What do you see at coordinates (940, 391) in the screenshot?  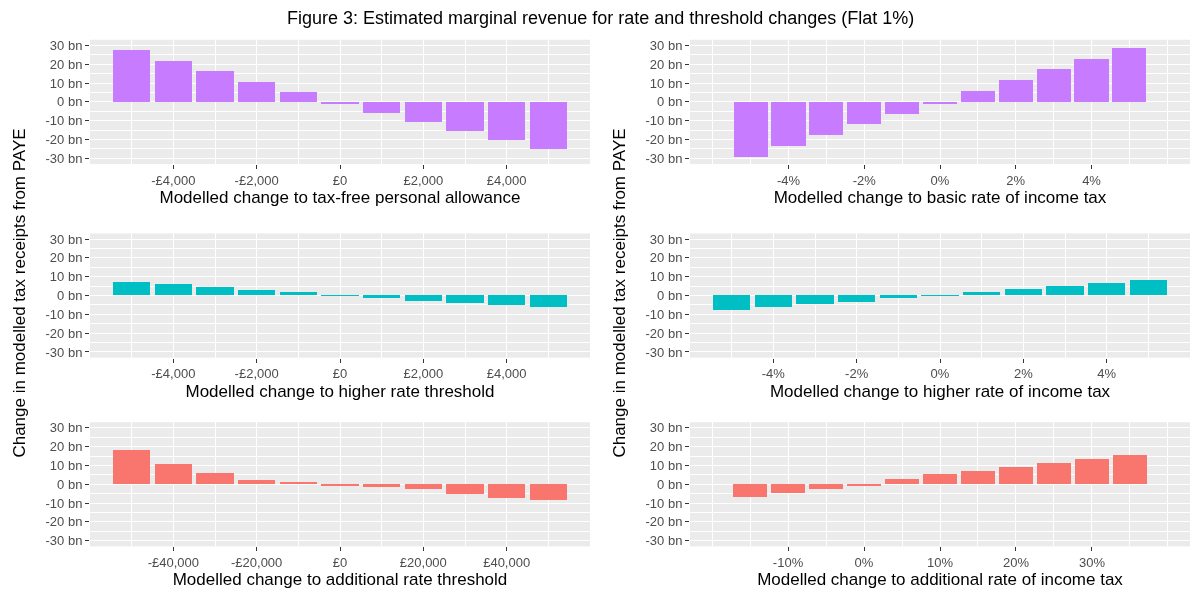 I see `x-axis-title: Modelled change to higher rate of income tax` at bounding box center [940, 391].